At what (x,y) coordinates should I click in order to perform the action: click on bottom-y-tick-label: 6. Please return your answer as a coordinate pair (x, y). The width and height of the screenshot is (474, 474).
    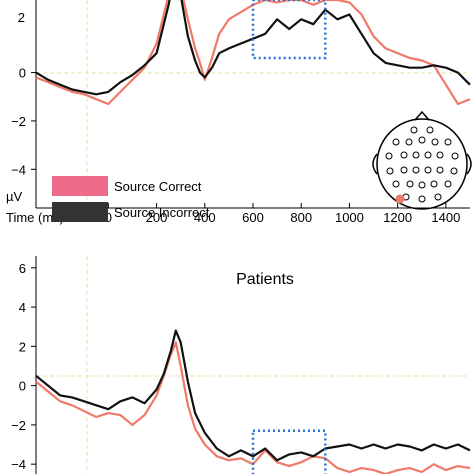
    Looking at the image, I should click on (22, 268).